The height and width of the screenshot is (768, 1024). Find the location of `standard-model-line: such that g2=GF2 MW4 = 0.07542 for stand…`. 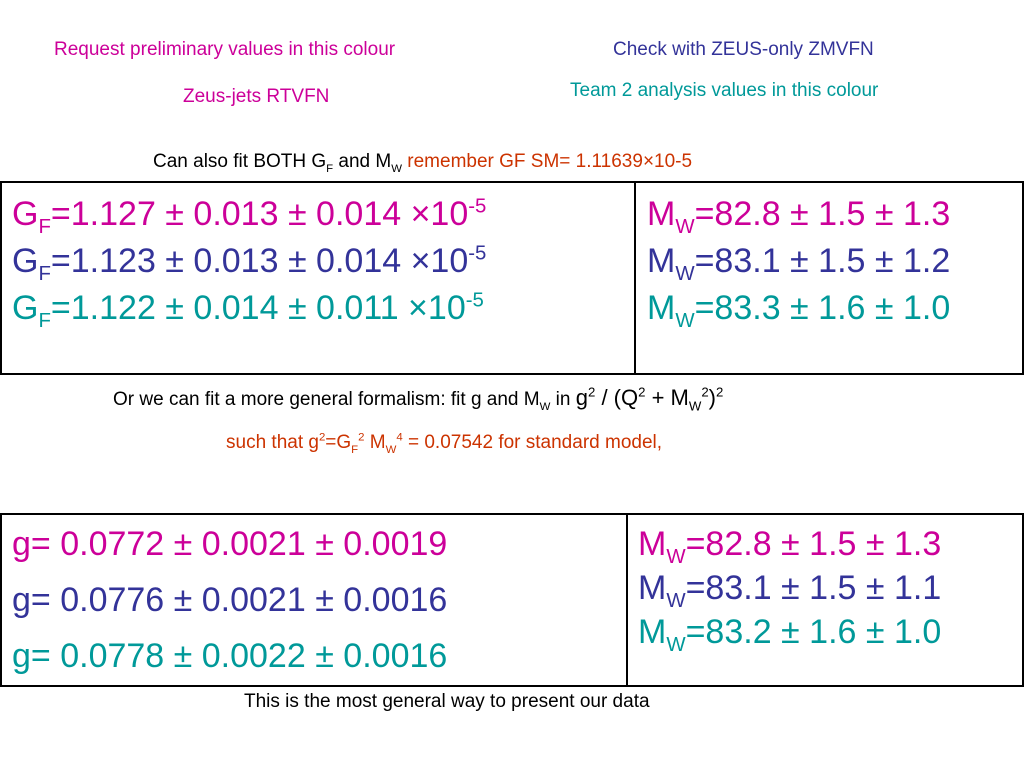

standard-model-line: such that g2=GF2 MW4 = 0.07542 for stand… is located at coordinates (444, 443).